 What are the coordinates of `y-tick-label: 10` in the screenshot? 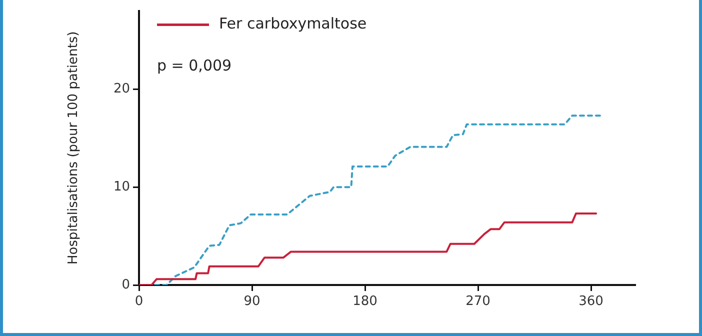 It's located at (121, 186).